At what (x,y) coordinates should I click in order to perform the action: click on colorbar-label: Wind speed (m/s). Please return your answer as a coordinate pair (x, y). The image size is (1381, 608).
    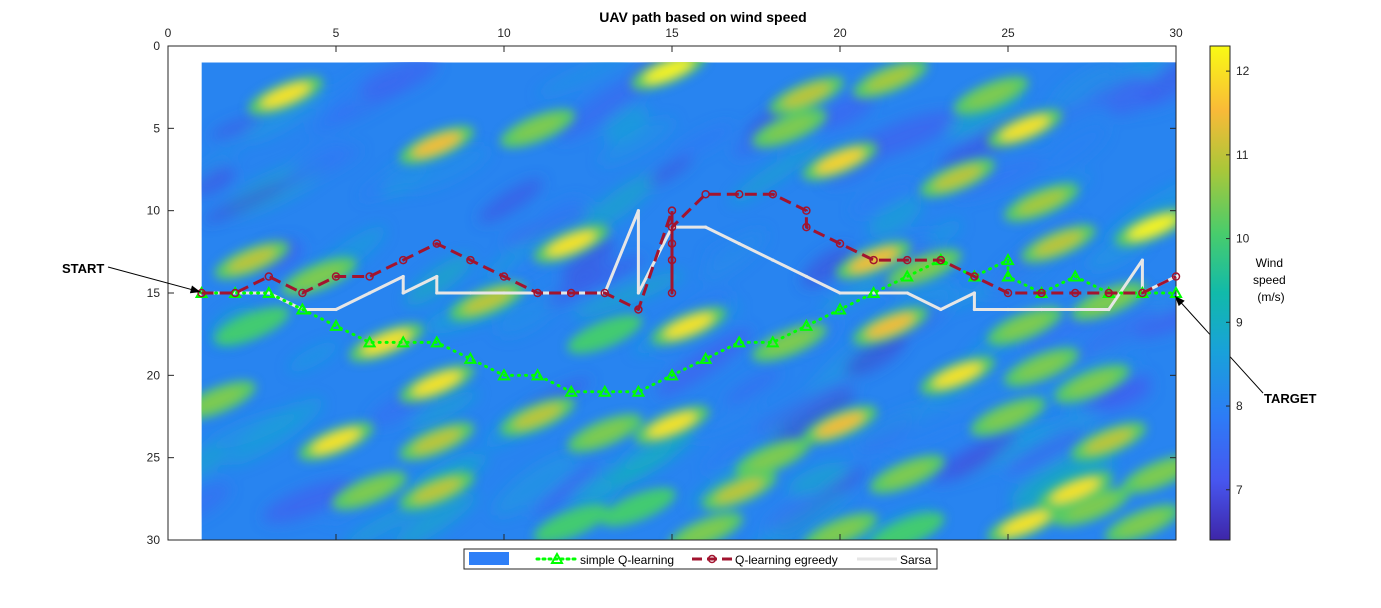
    Looking at the image, I should click on (1271, 280).